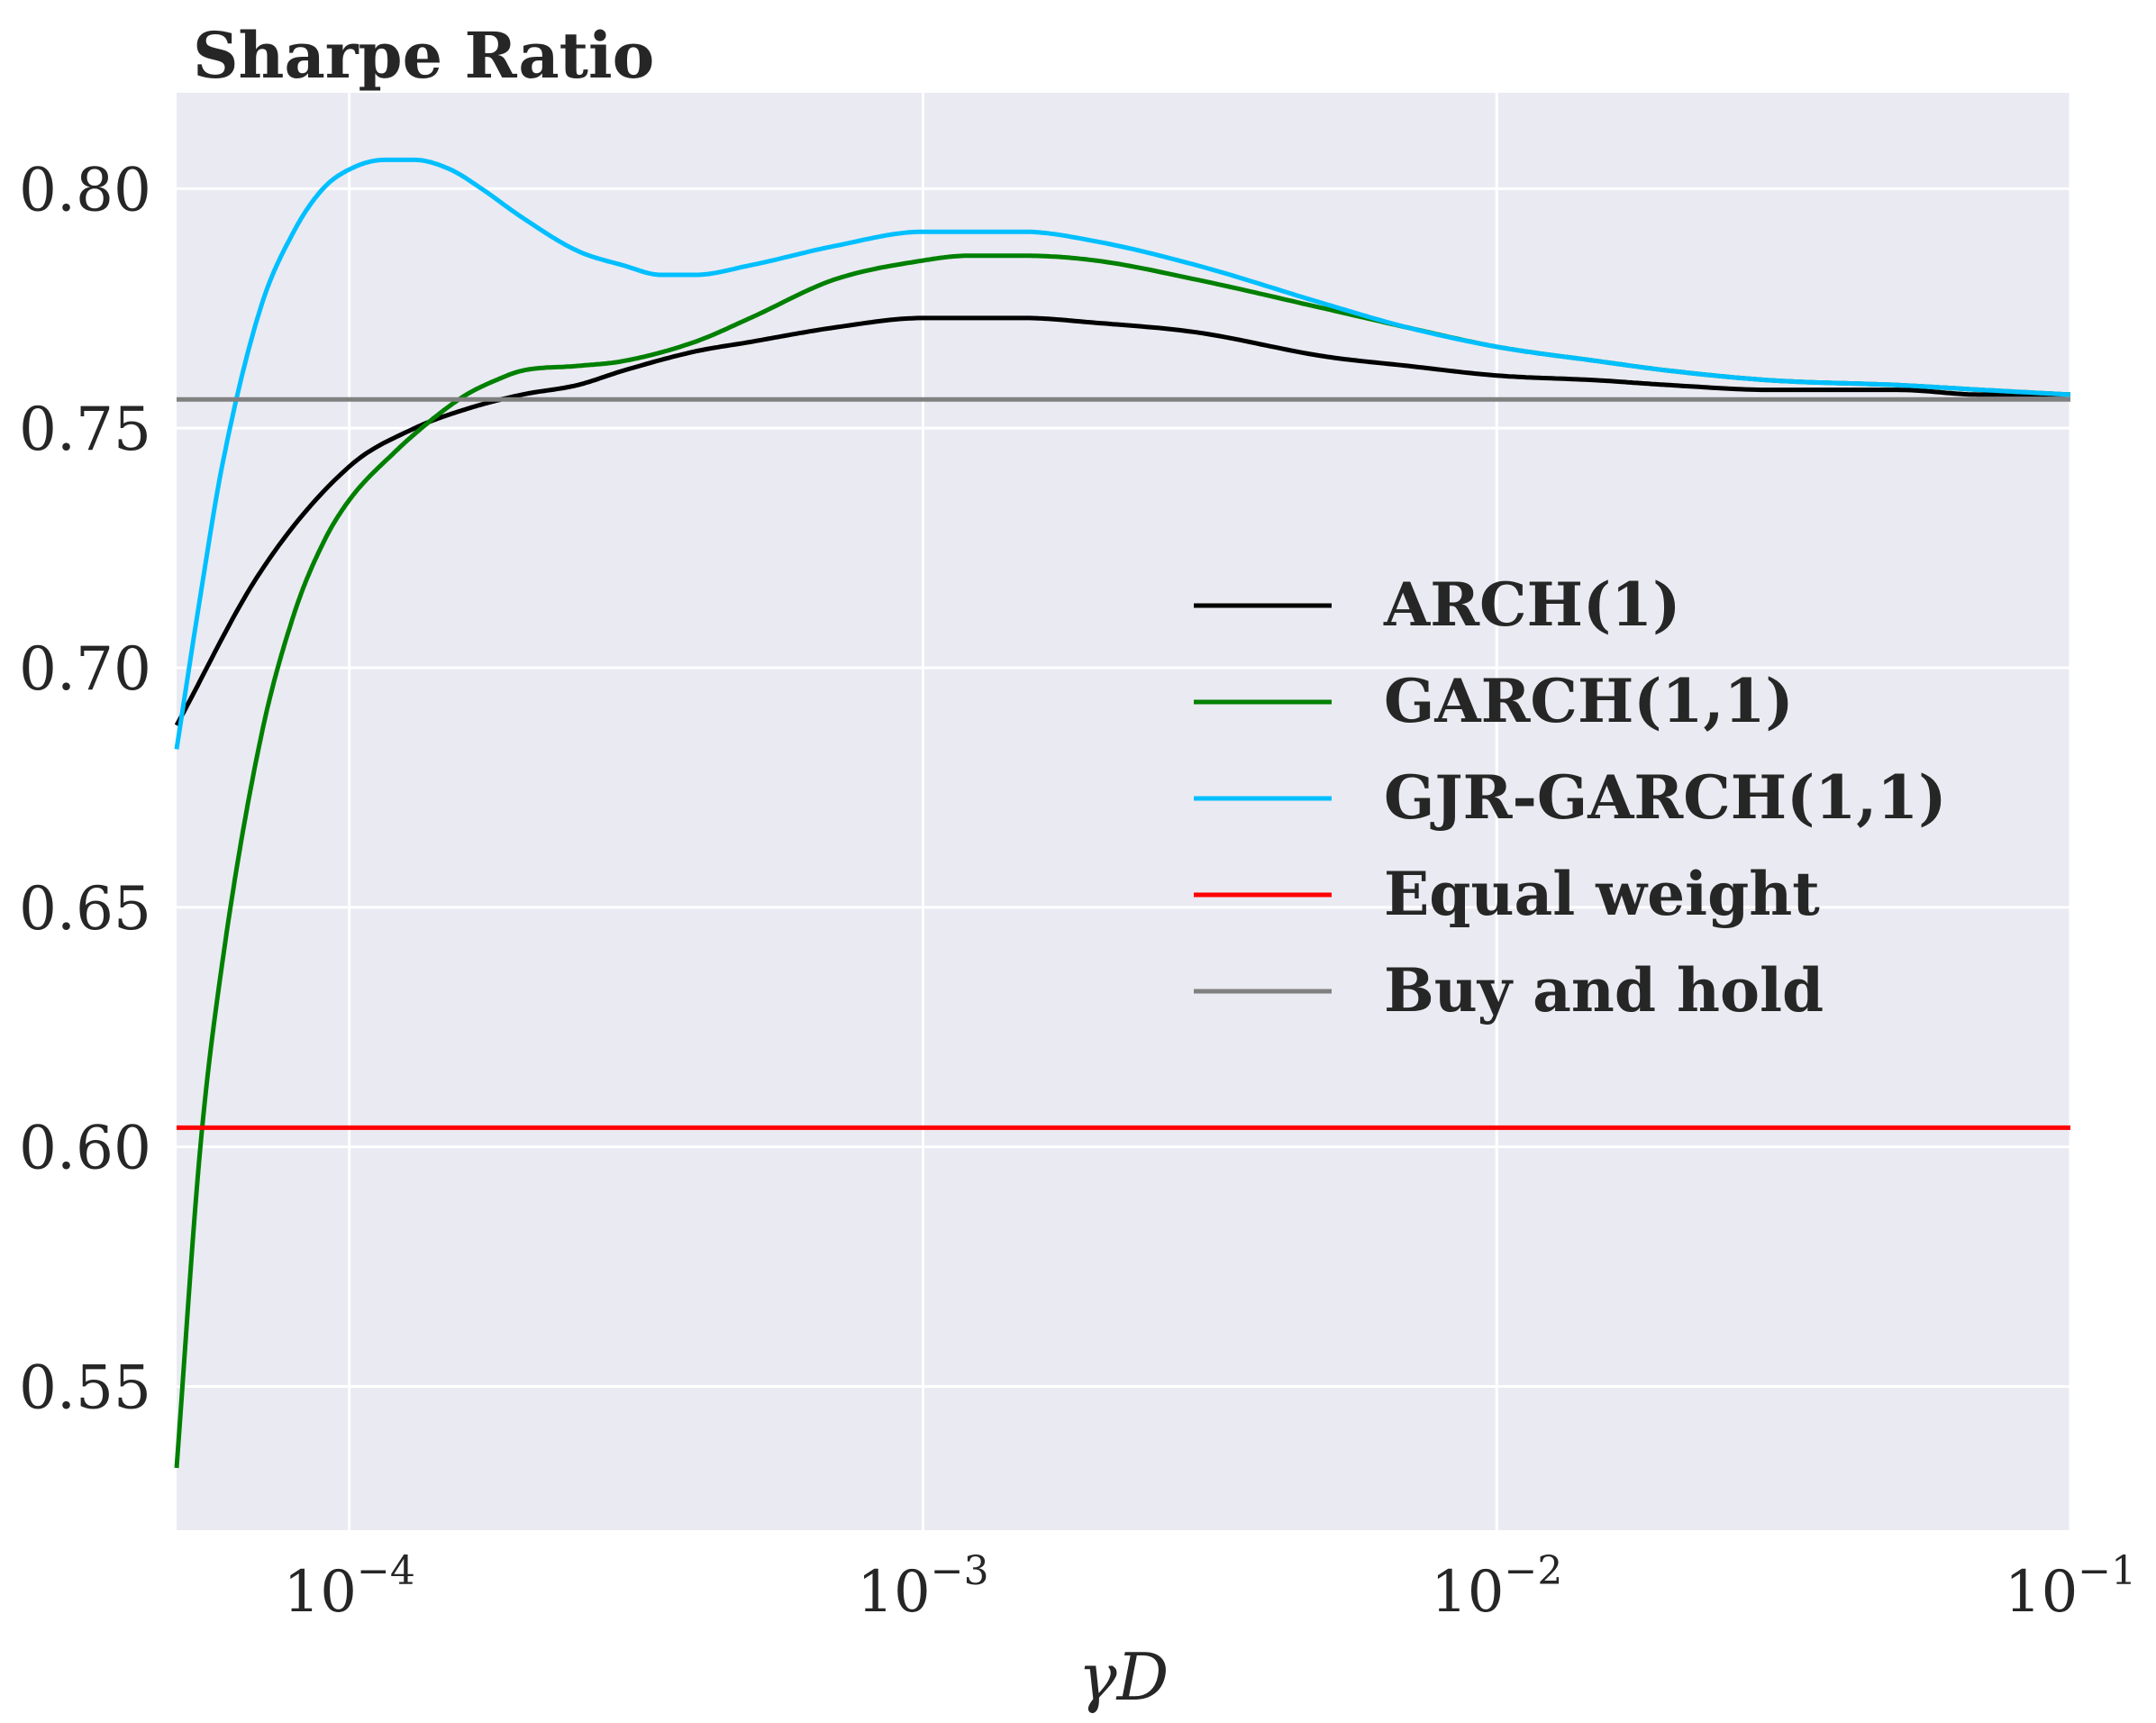 This screenshot has width=2156, height=1723. What do you see at coordinates (1534, 1571) in the screenshot?
I see `x-tick-exponent: −2` at bounding box center [1534, 1571].